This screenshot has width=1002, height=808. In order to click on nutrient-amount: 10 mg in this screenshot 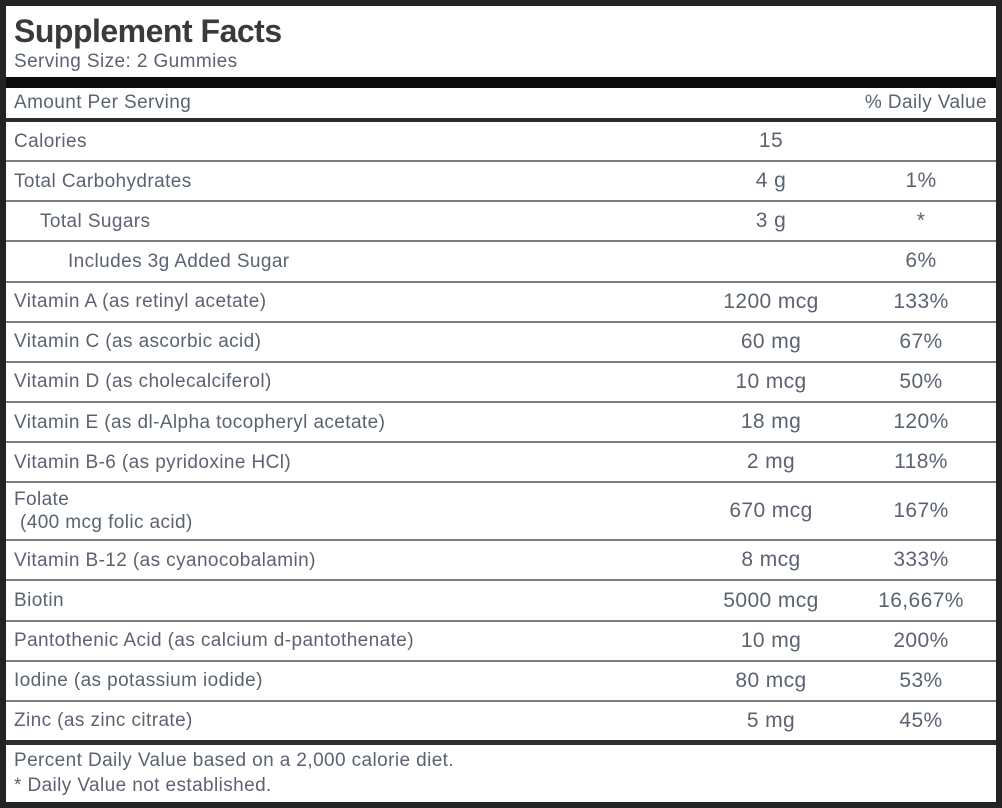, I will do `click(771, 640)`.